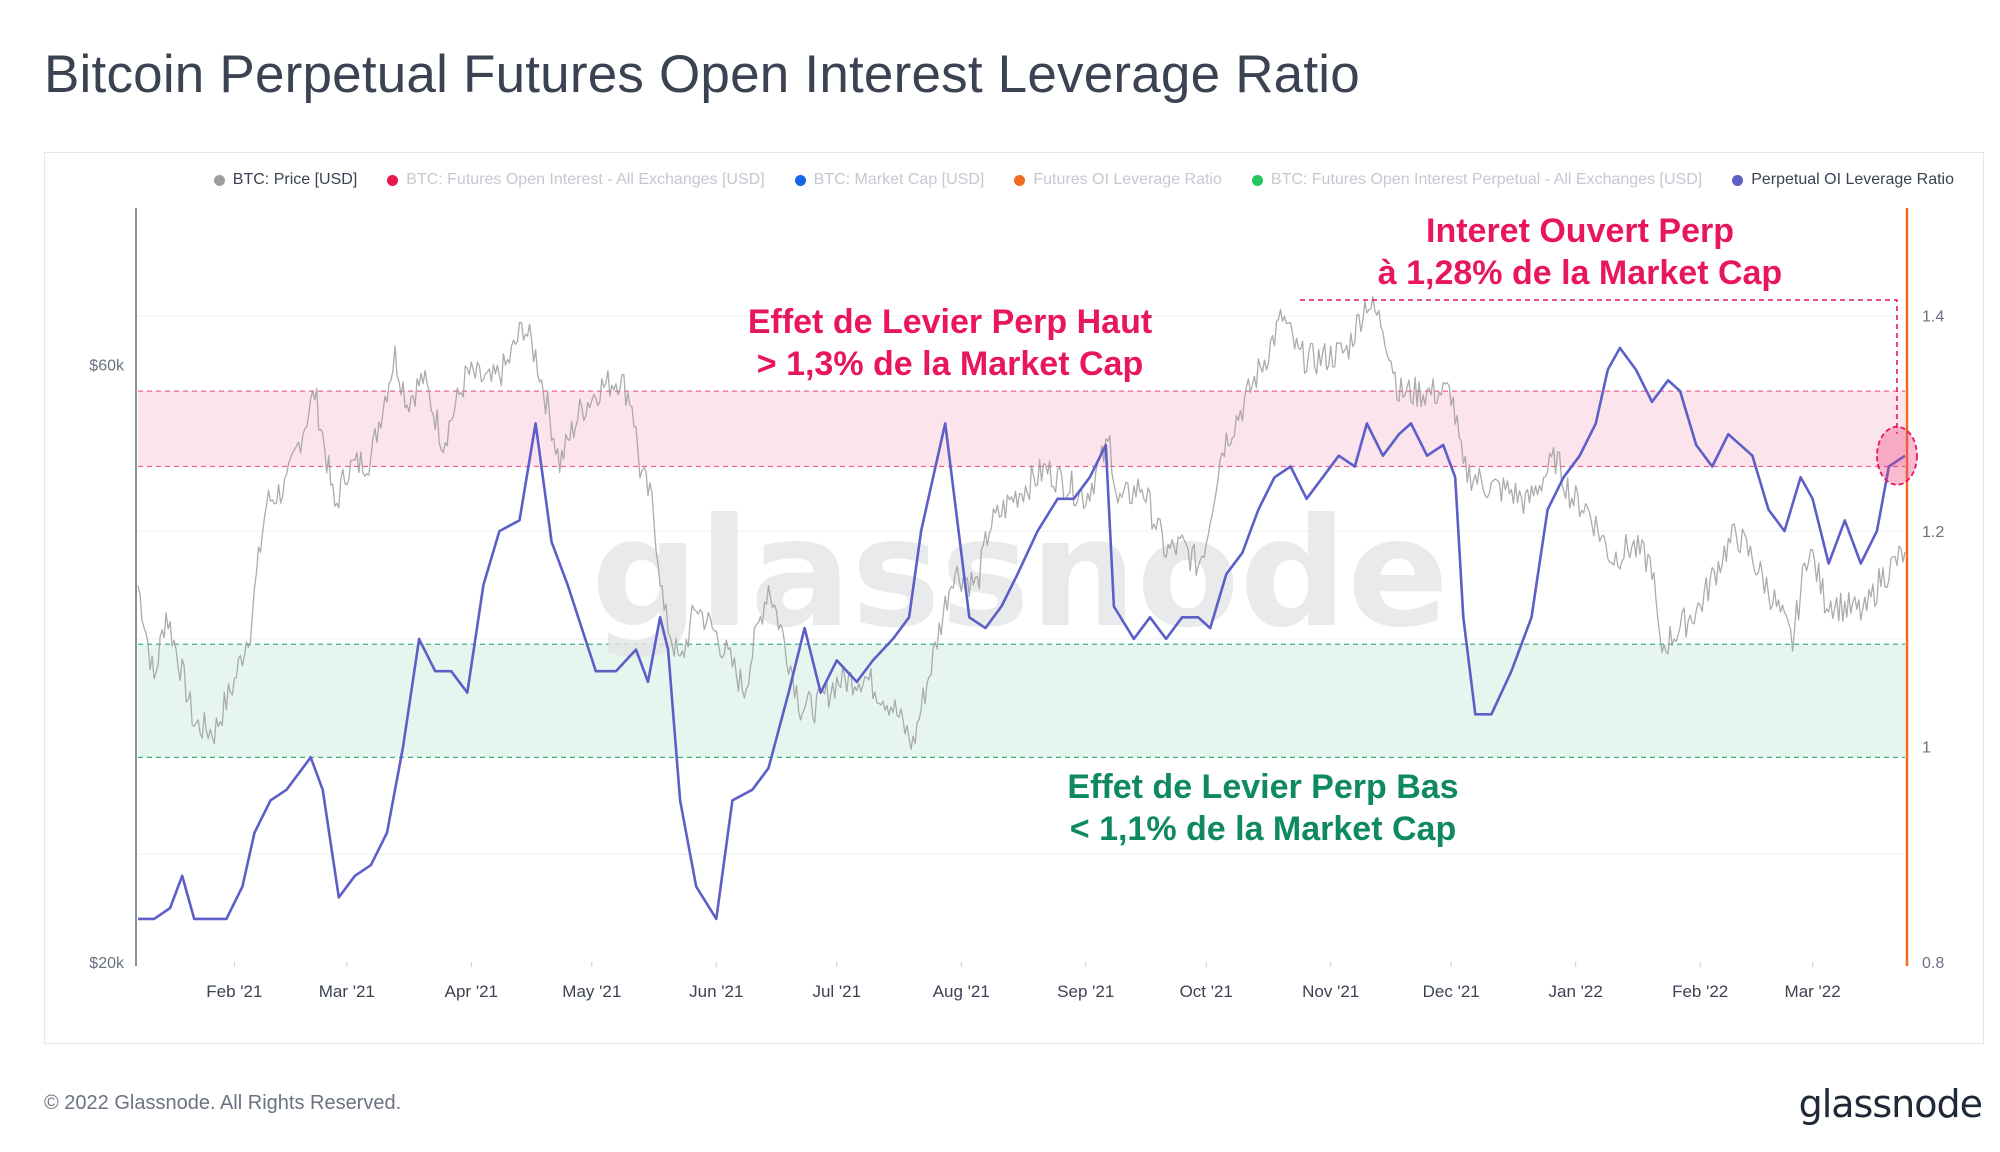 Image resolution: width=2000 pixels, height=1152 pixels. Describe the element at coordinates (1599, 366) in the screenshot. I see `annotation-connector` at that location.